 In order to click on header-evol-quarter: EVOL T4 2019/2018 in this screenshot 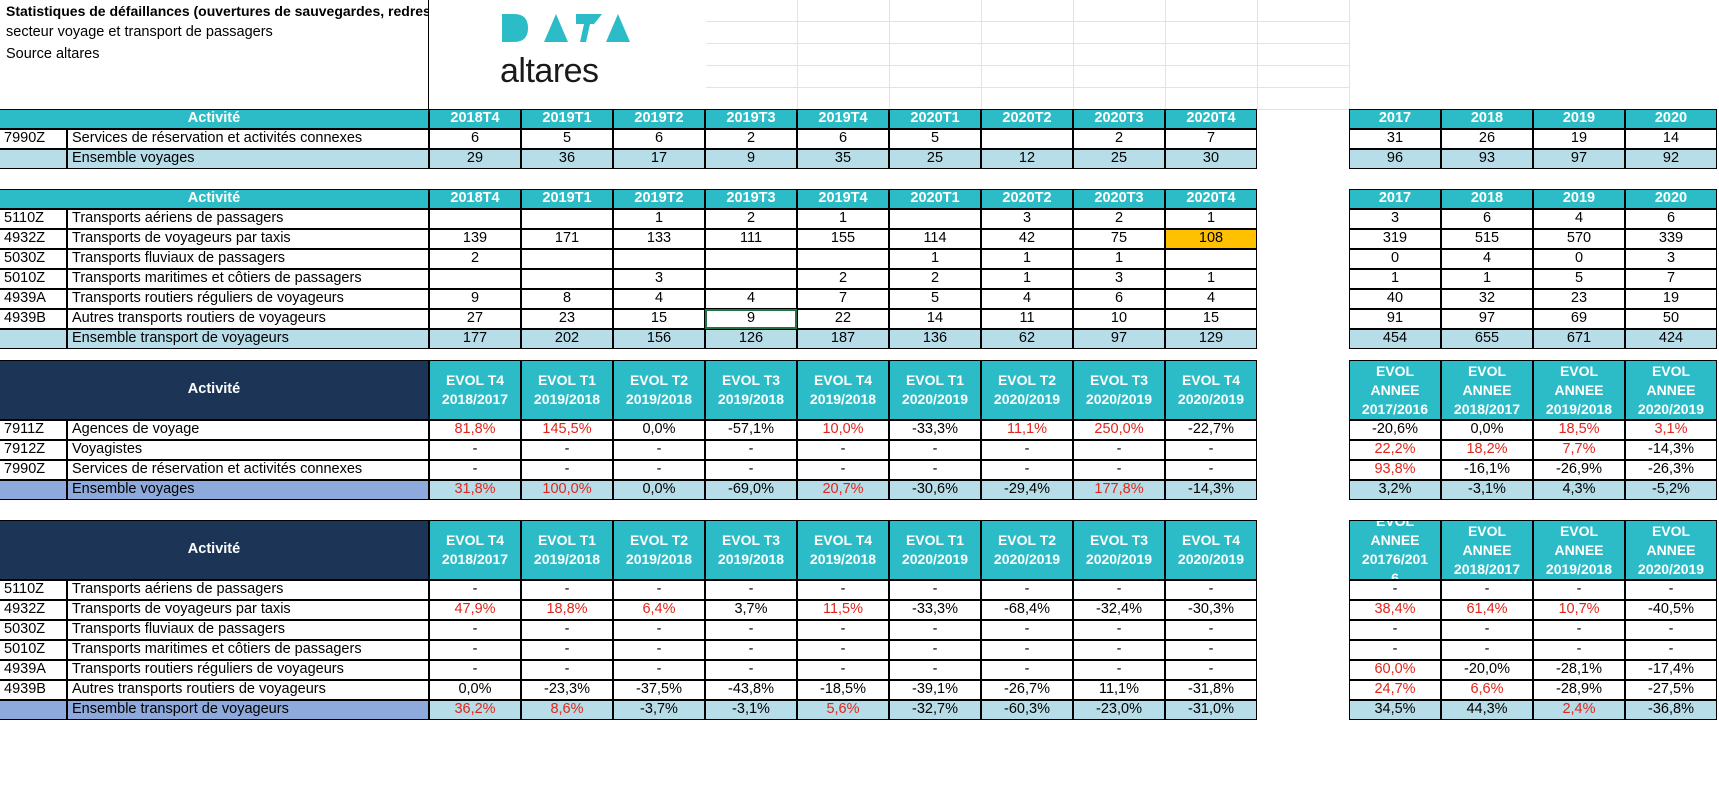, I will do `click(843, 390)`.